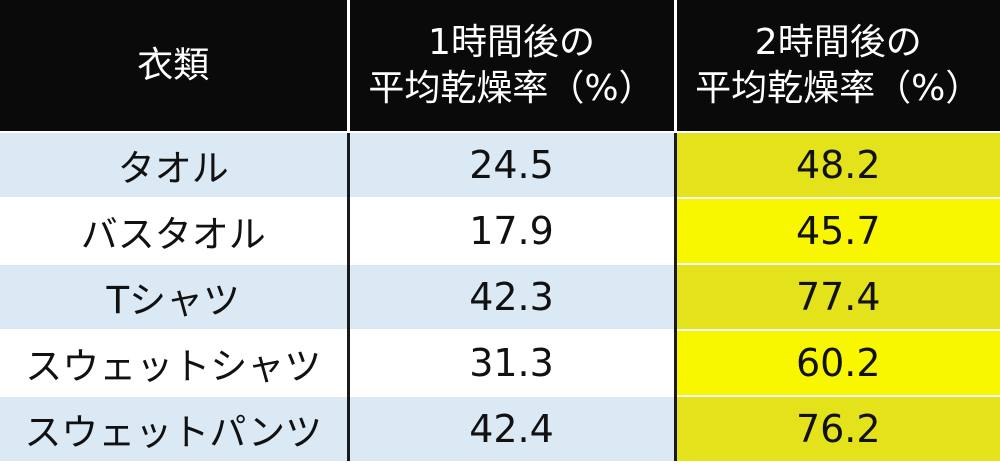  Describe the element at coordinates (511, 42) in the screenshot. I see `header-after-1h-line1: 1時間後の` at that location.